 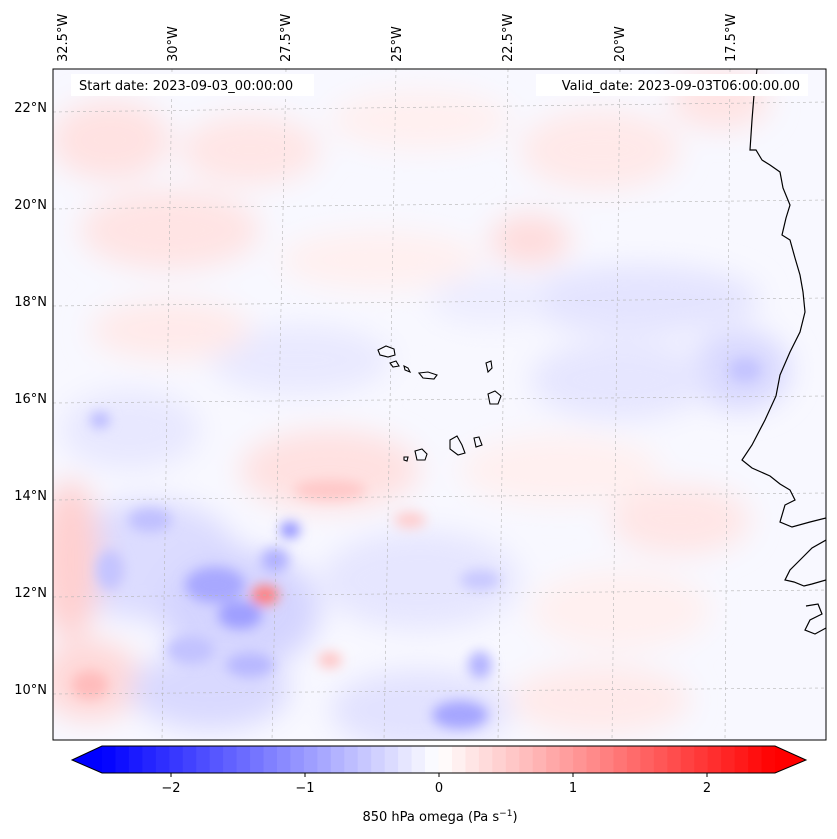 I want to click on lon-label-20w: 20°W, so click(x=620, y=44).